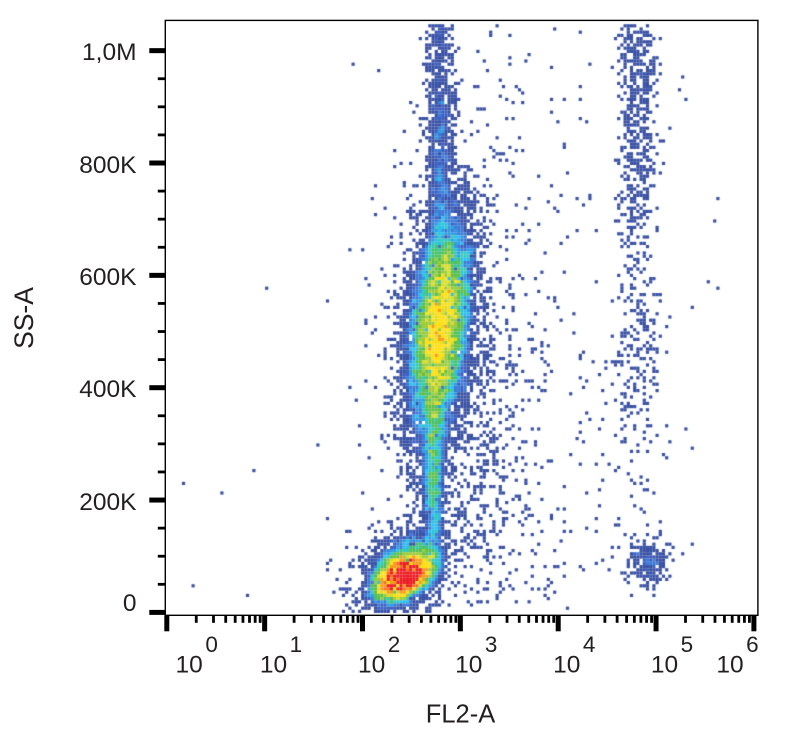 This screenshot has width=788, height=745. What do you see at coordinates (109, 52) in the screenshot?
I see `y-tick-label-1,0M: 1,0M` at bounding box center [109, 52].